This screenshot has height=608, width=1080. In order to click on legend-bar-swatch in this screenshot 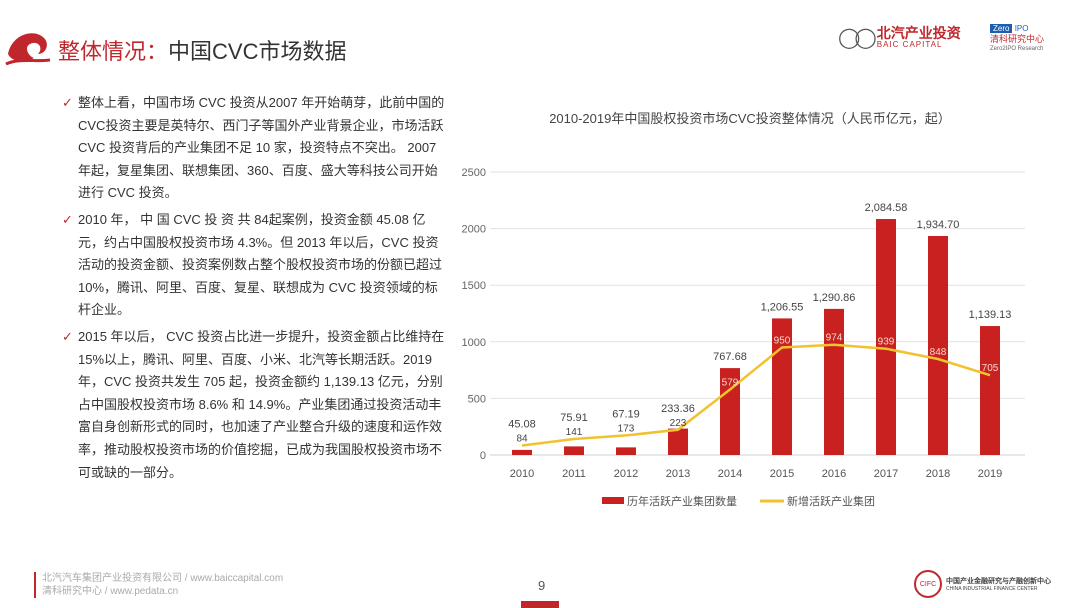, I will do `click(613, 500)`.